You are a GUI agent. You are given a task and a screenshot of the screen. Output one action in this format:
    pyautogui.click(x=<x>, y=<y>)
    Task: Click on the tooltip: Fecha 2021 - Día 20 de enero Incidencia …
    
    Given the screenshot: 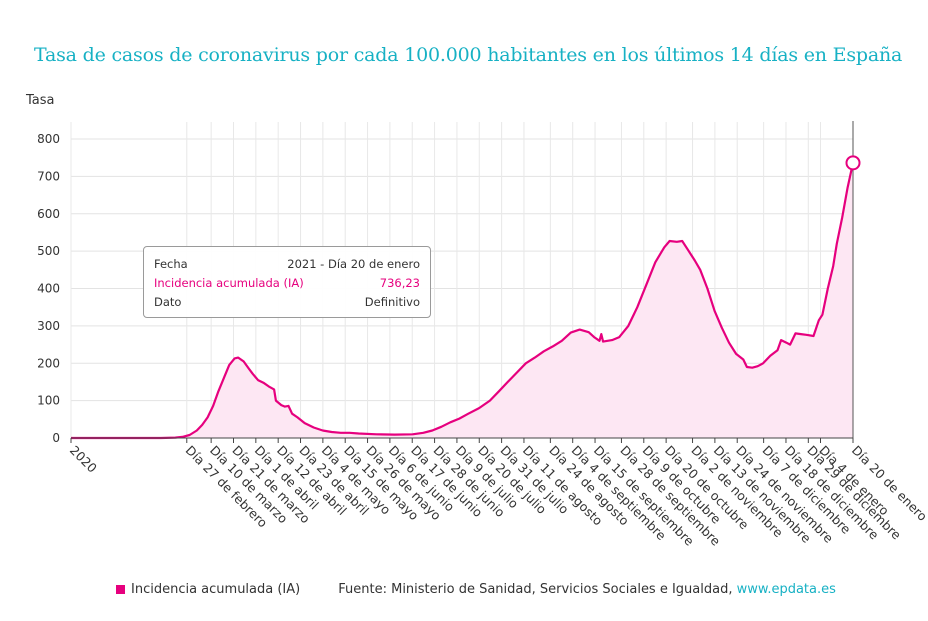 What is the action you would take?
    pyautogui.click(x=287, y=282)
    